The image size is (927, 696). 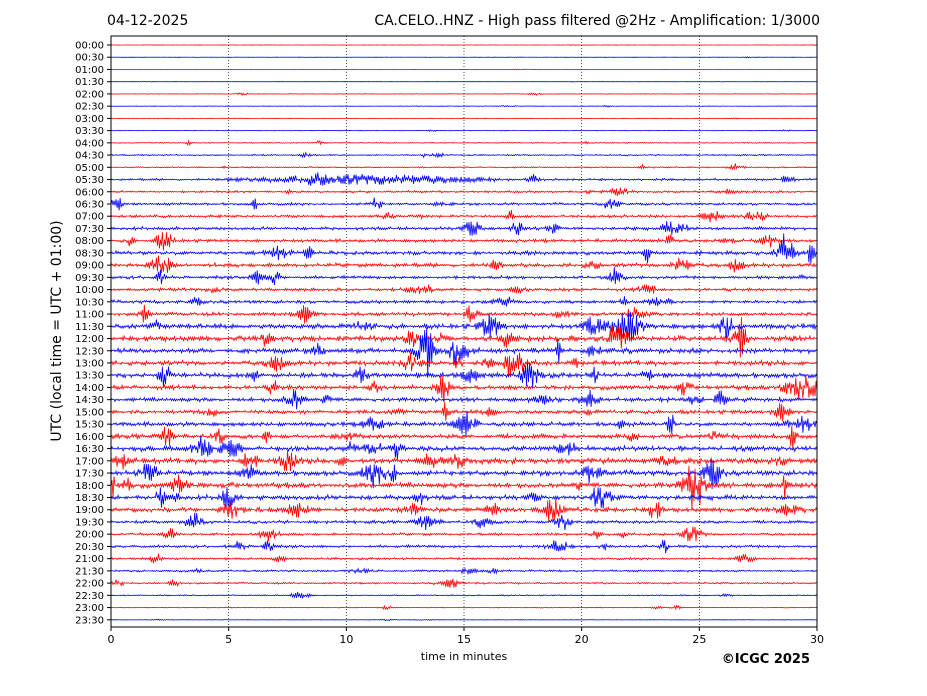 What do you see at coordinates (89, 510) in the screenshot?
I see `y-tick-label: 19:00` at bounding box center [89, 510].